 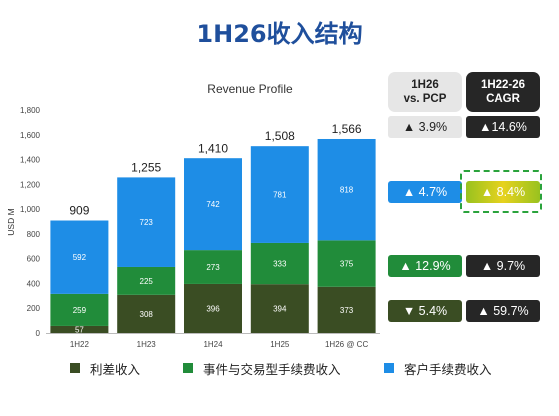 I want to click on bar-value-label: 57, so click(x=79, y=329).